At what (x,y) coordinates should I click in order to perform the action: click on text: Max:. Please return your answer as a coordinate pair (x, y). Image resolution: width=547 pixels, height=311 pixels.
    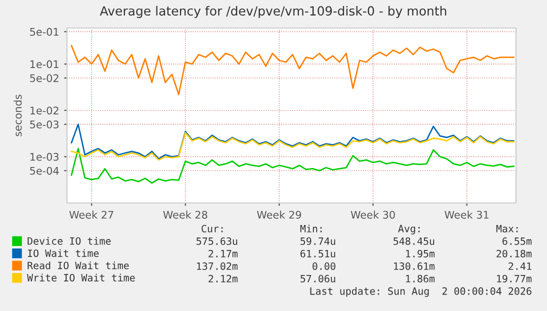
    Looking at the image, I should click on (507, 228).